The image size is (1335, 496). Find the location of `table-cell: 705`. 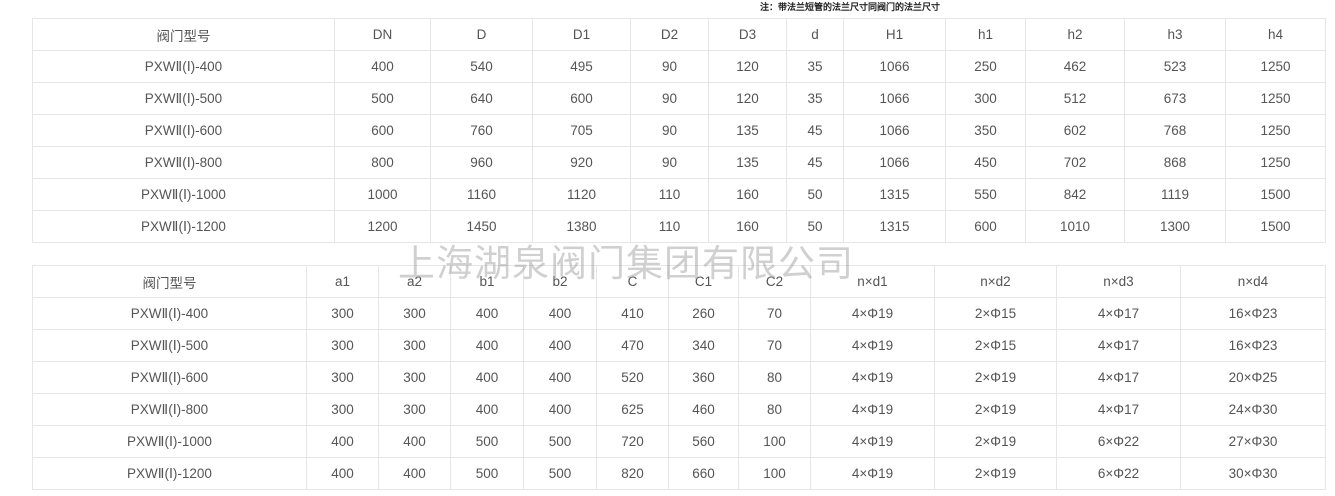

table-cell: 705 is located at coordinates (581, 130).